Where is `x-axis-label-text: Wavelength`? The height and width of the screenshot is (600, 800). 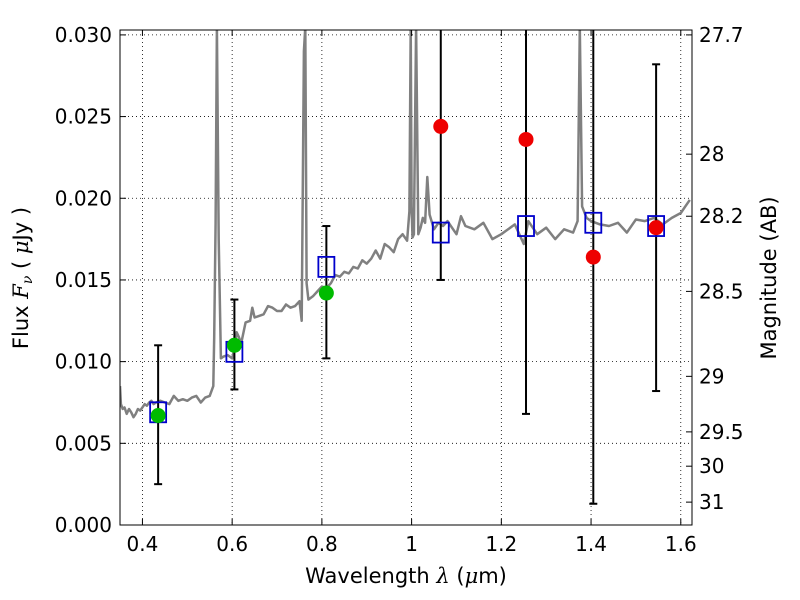 x-axis-label-text: Wavelength is located at coordinates (370, 576).